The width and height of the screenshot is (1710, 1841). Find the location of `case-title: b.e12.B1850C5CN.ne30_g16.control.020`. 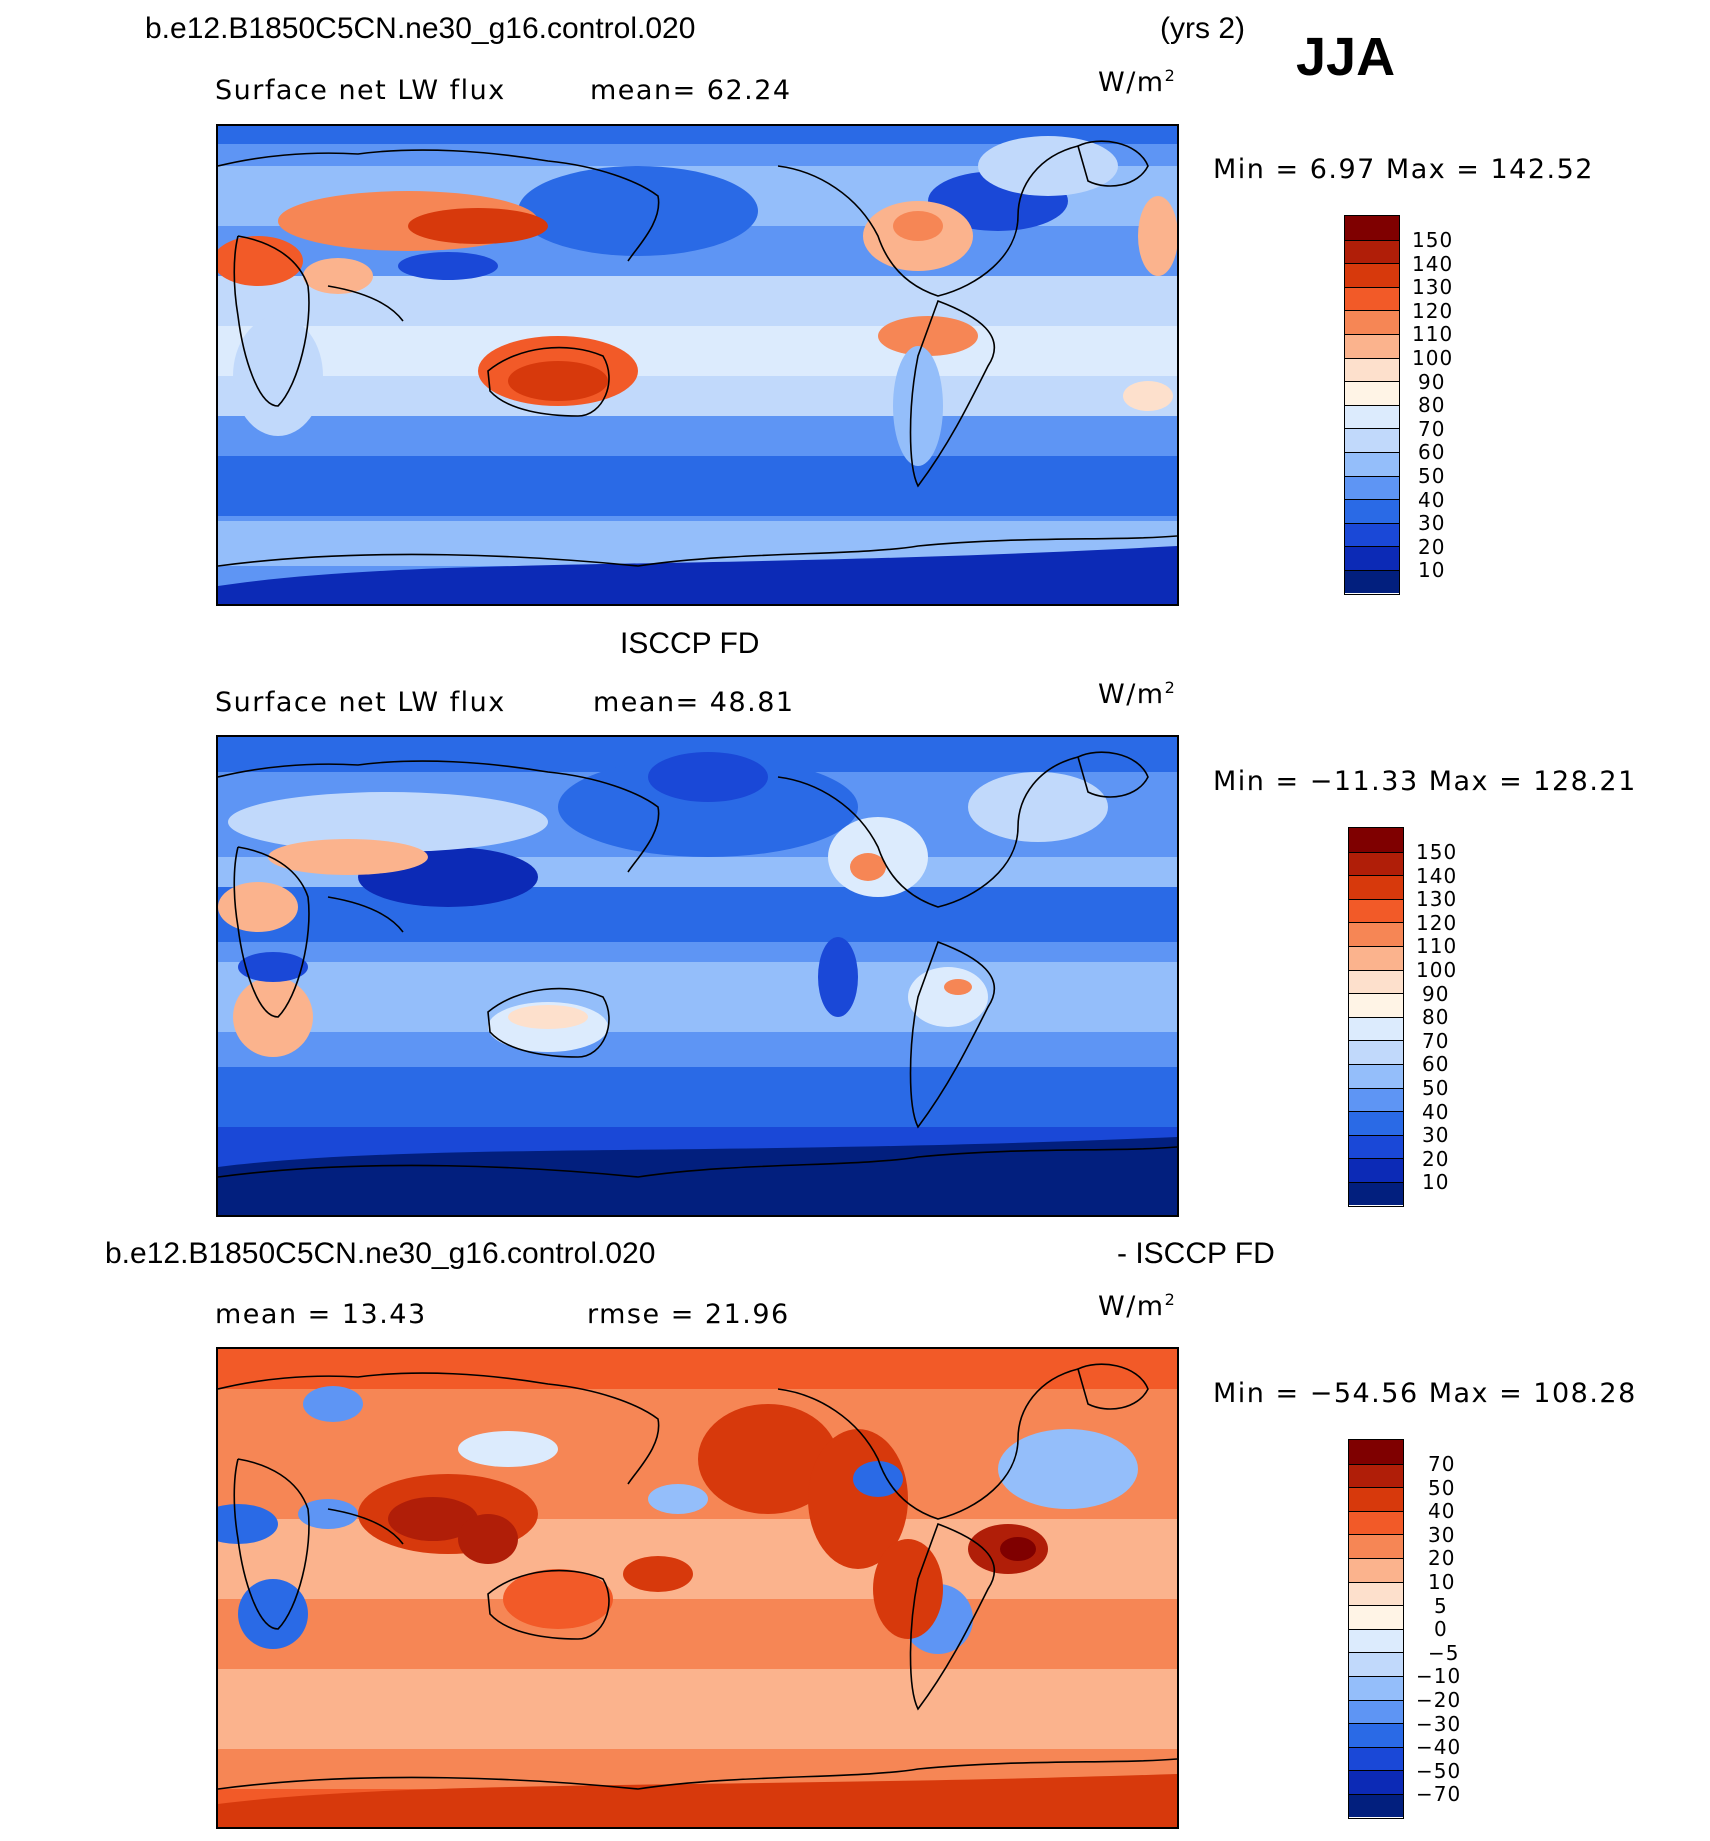

case-title: b.e12.B1850C5CN.ne30_g16.control.020 is located at coordinates (420, 28).